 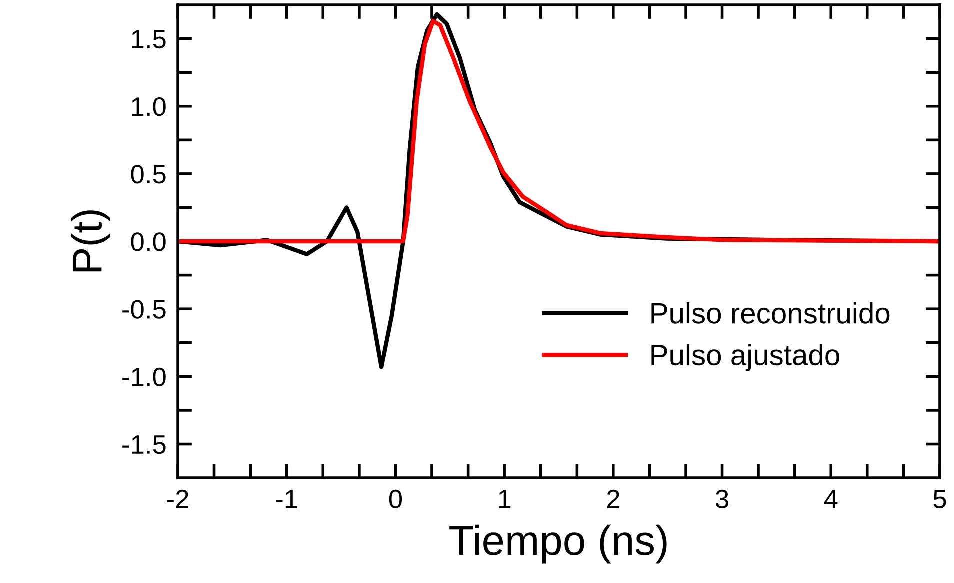 What do you see at coordinates (831, 499) in the screenshot?
I see `x-tick-label: 4` at bounding box center [831, 499].